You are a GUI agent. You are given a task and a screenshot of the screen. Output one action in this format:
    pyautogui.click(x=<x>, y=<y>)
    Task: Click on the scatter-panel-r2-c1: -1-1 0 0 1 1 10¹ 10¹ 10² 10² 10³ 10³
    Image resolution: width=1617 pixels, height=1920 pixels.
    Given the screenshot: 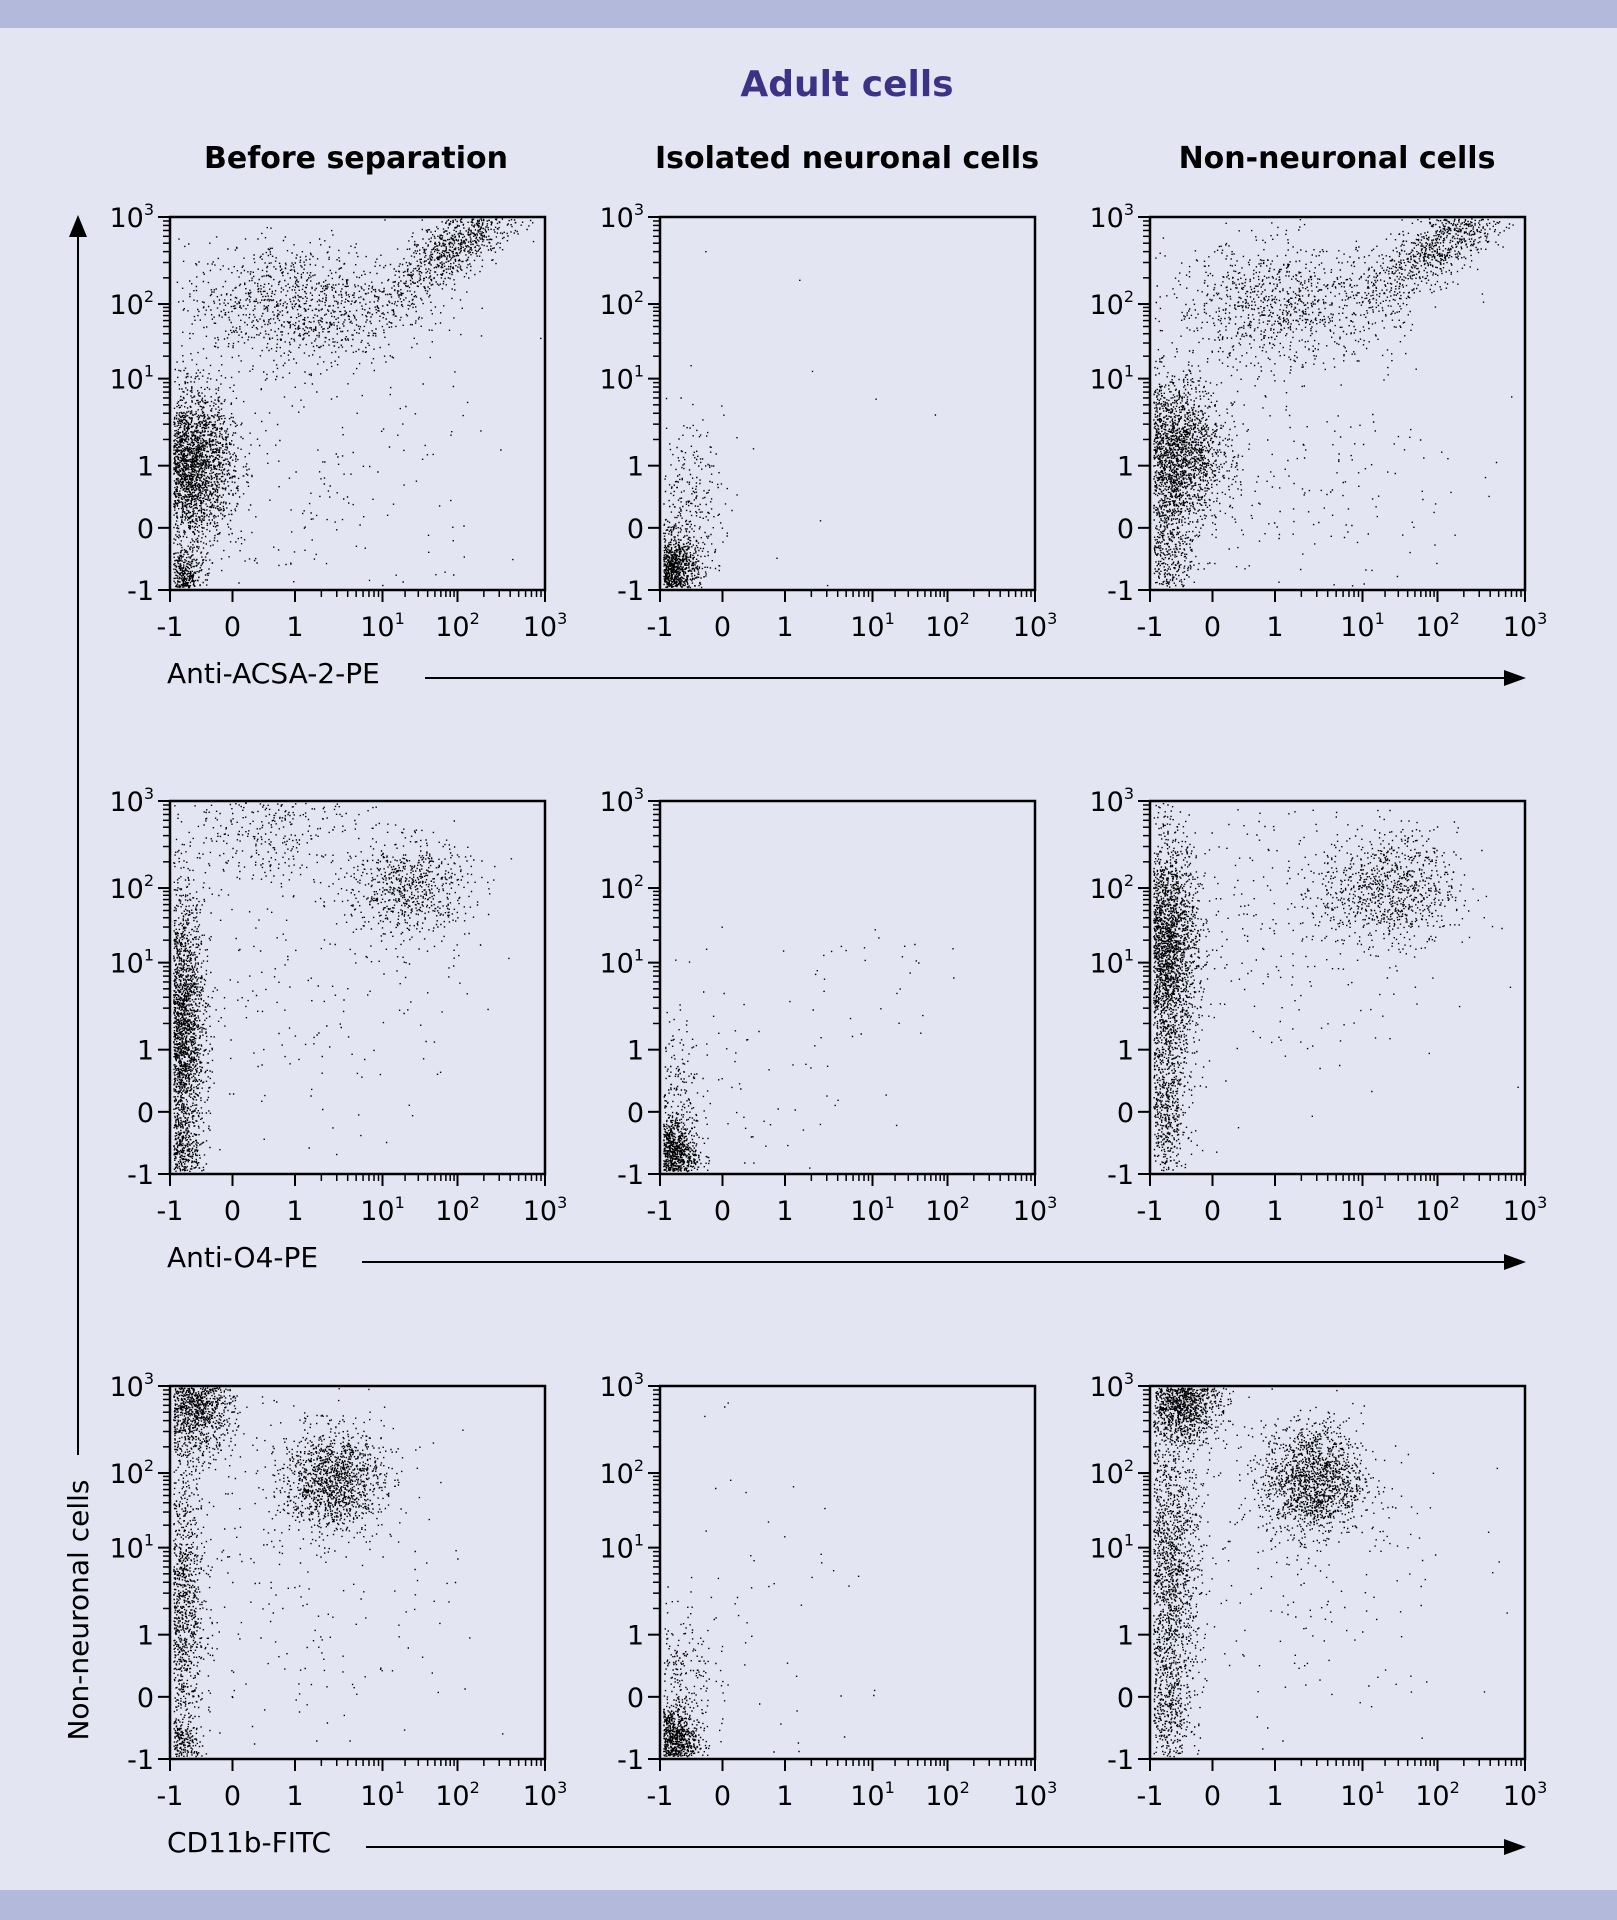 What is the action you would take?
    pyautogui.click(x=338, y=1005)
    